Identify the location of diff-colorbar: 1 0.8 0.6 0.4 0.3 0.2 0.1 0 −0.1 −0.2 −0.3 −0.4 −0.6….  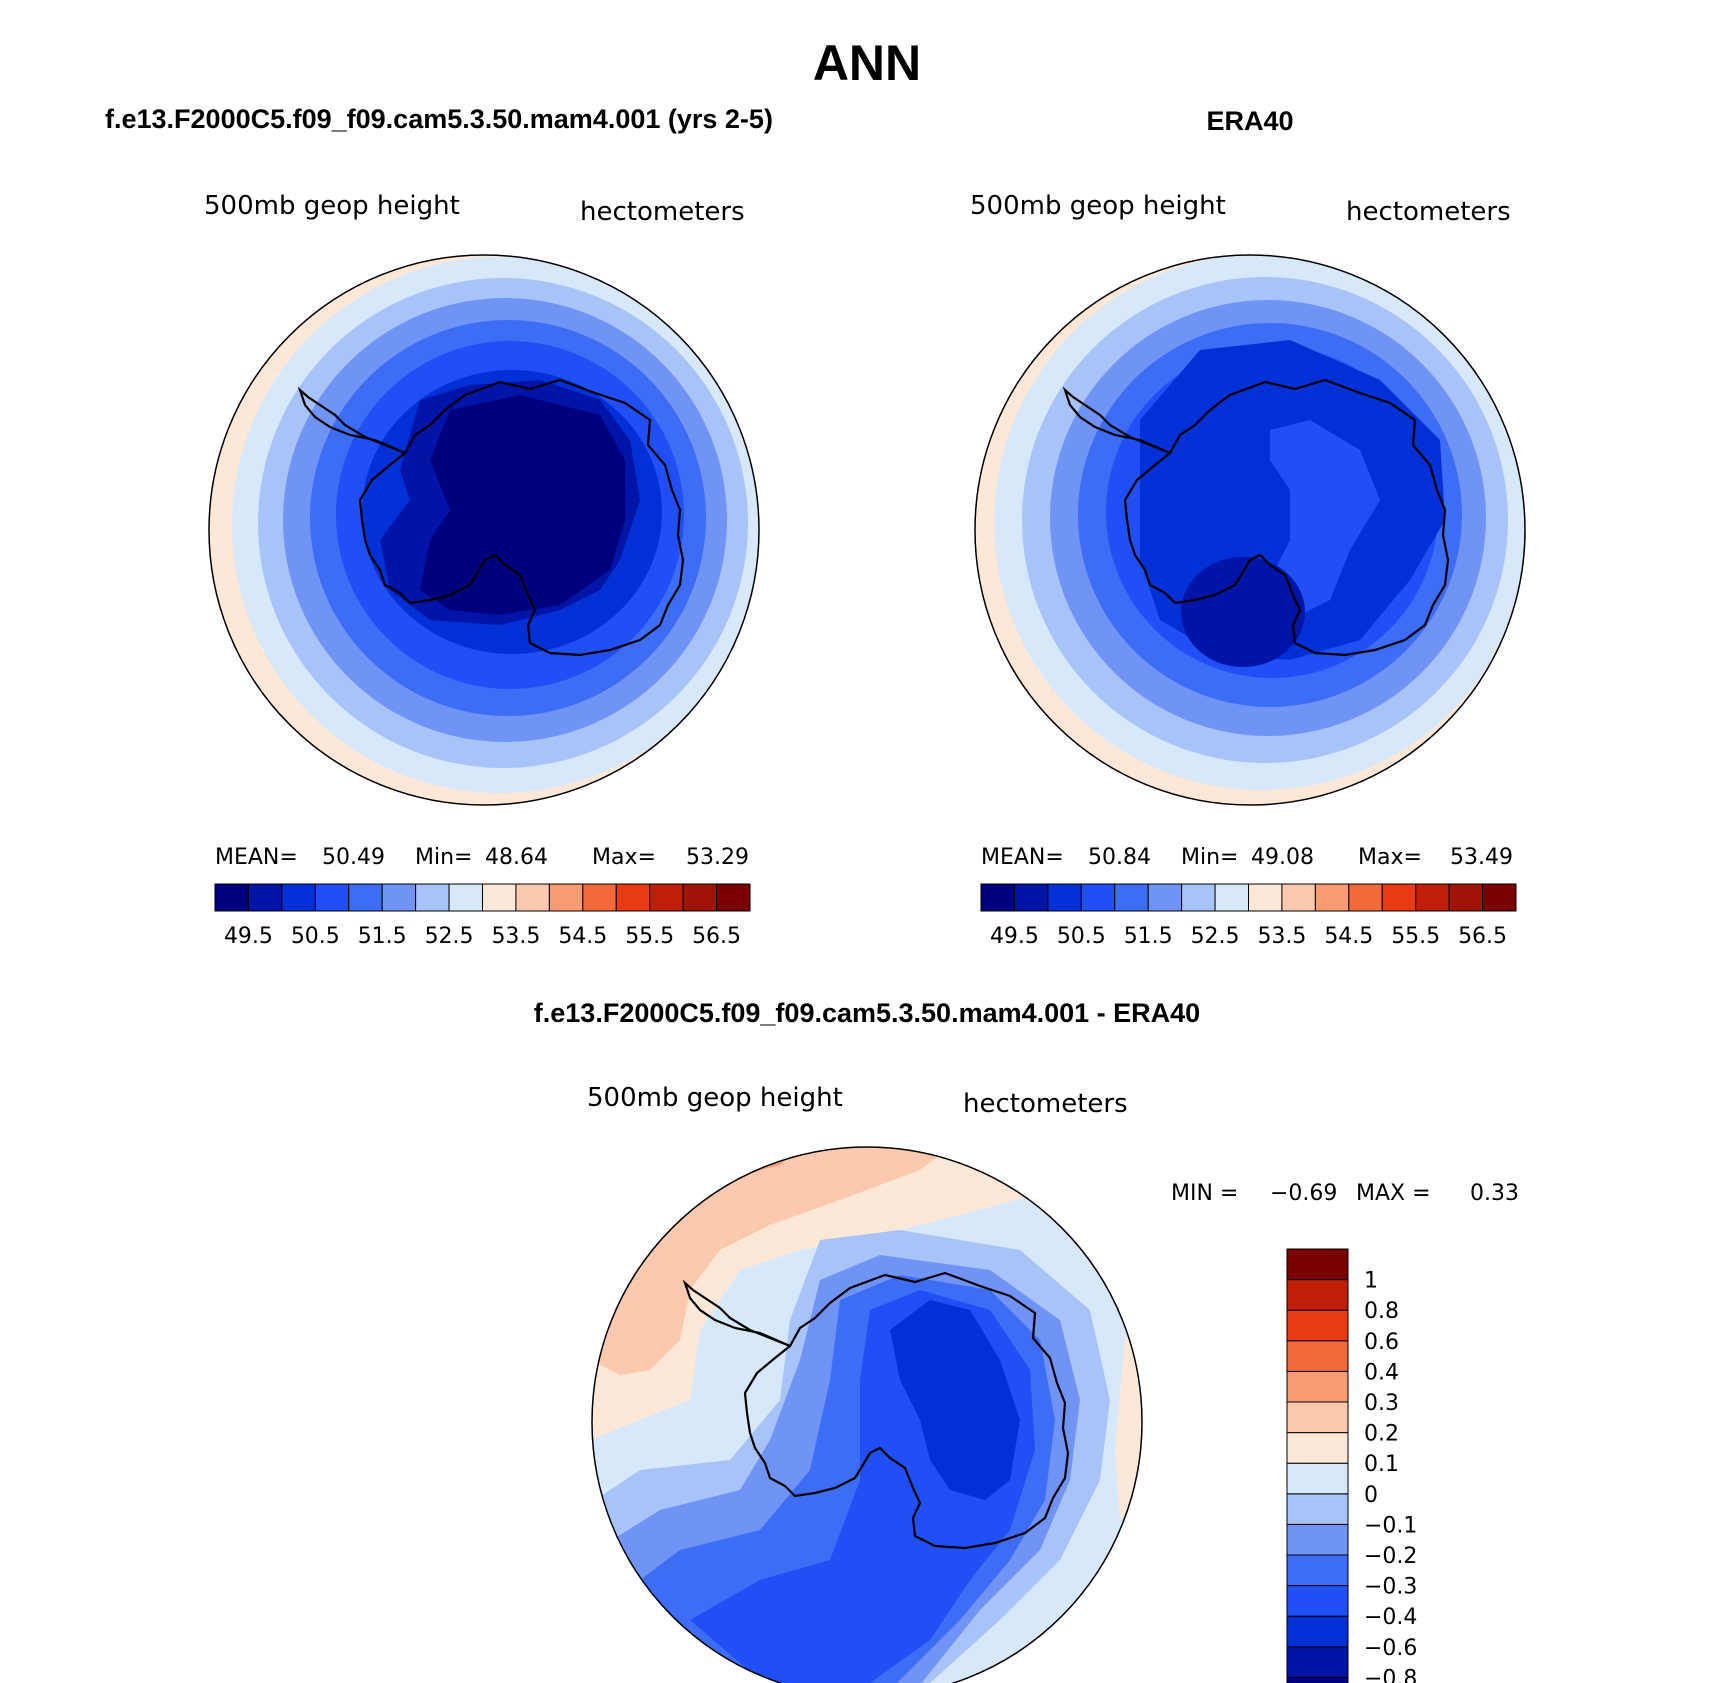
(1351, 1465).